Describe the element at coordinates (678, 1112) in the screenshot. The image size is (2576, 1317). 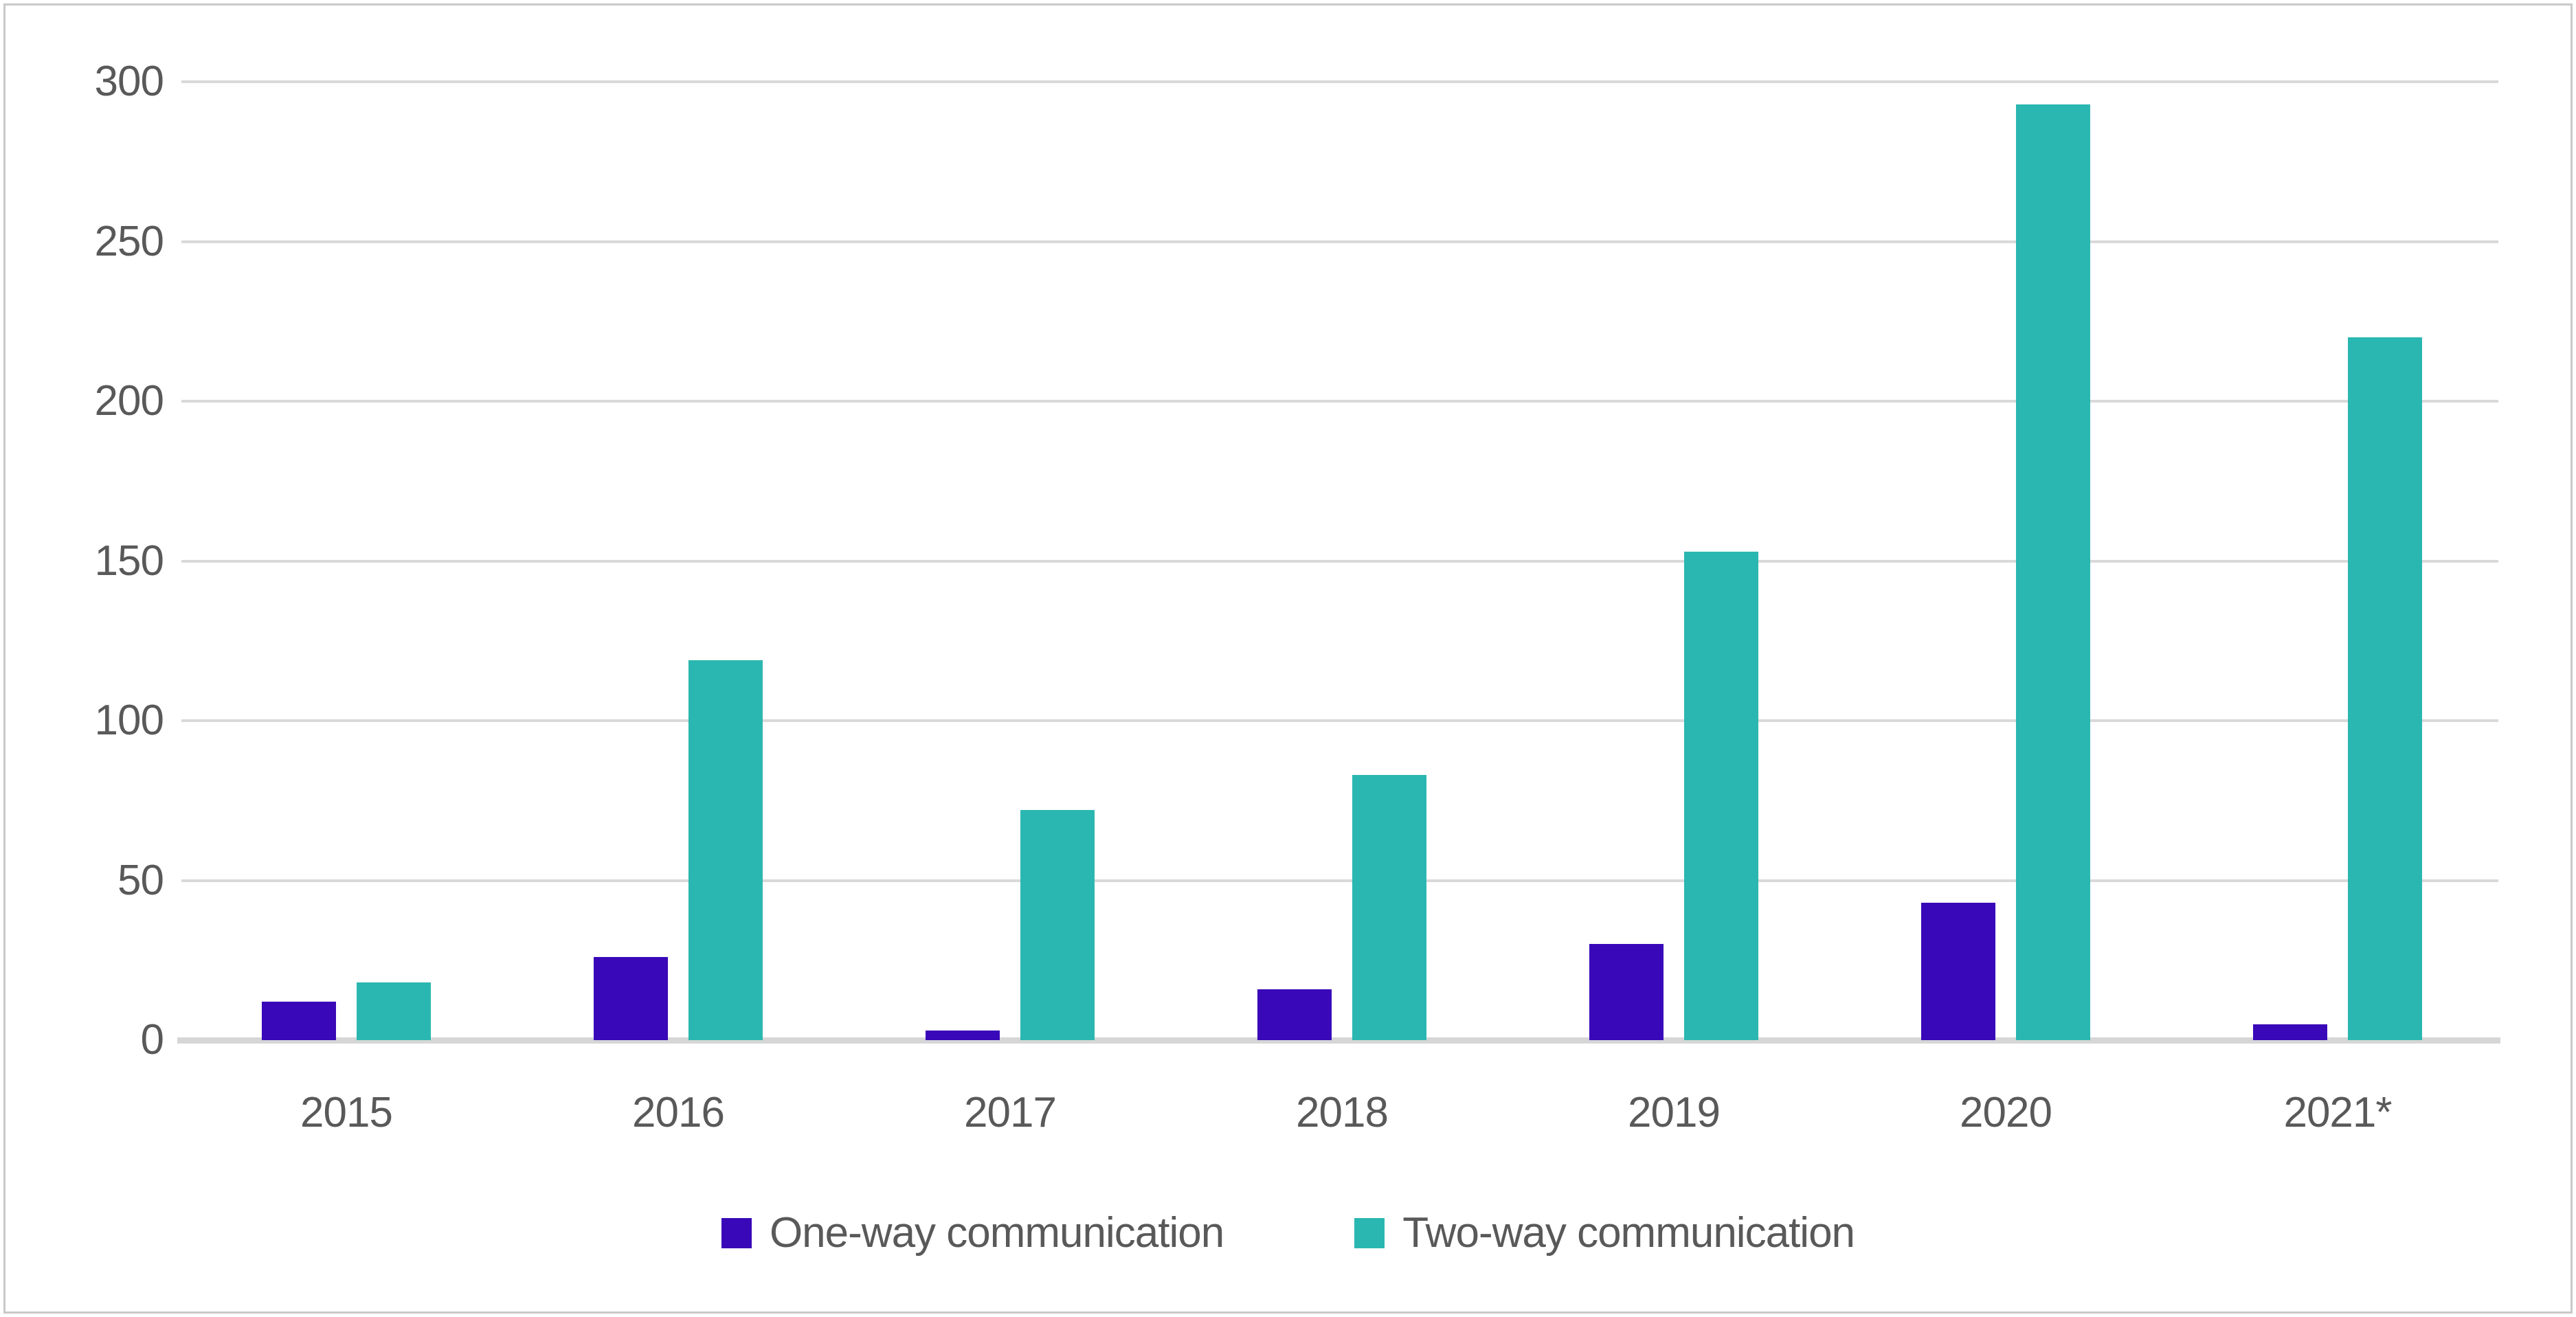
I see `x-axis-label-2016: 2016` at that location.